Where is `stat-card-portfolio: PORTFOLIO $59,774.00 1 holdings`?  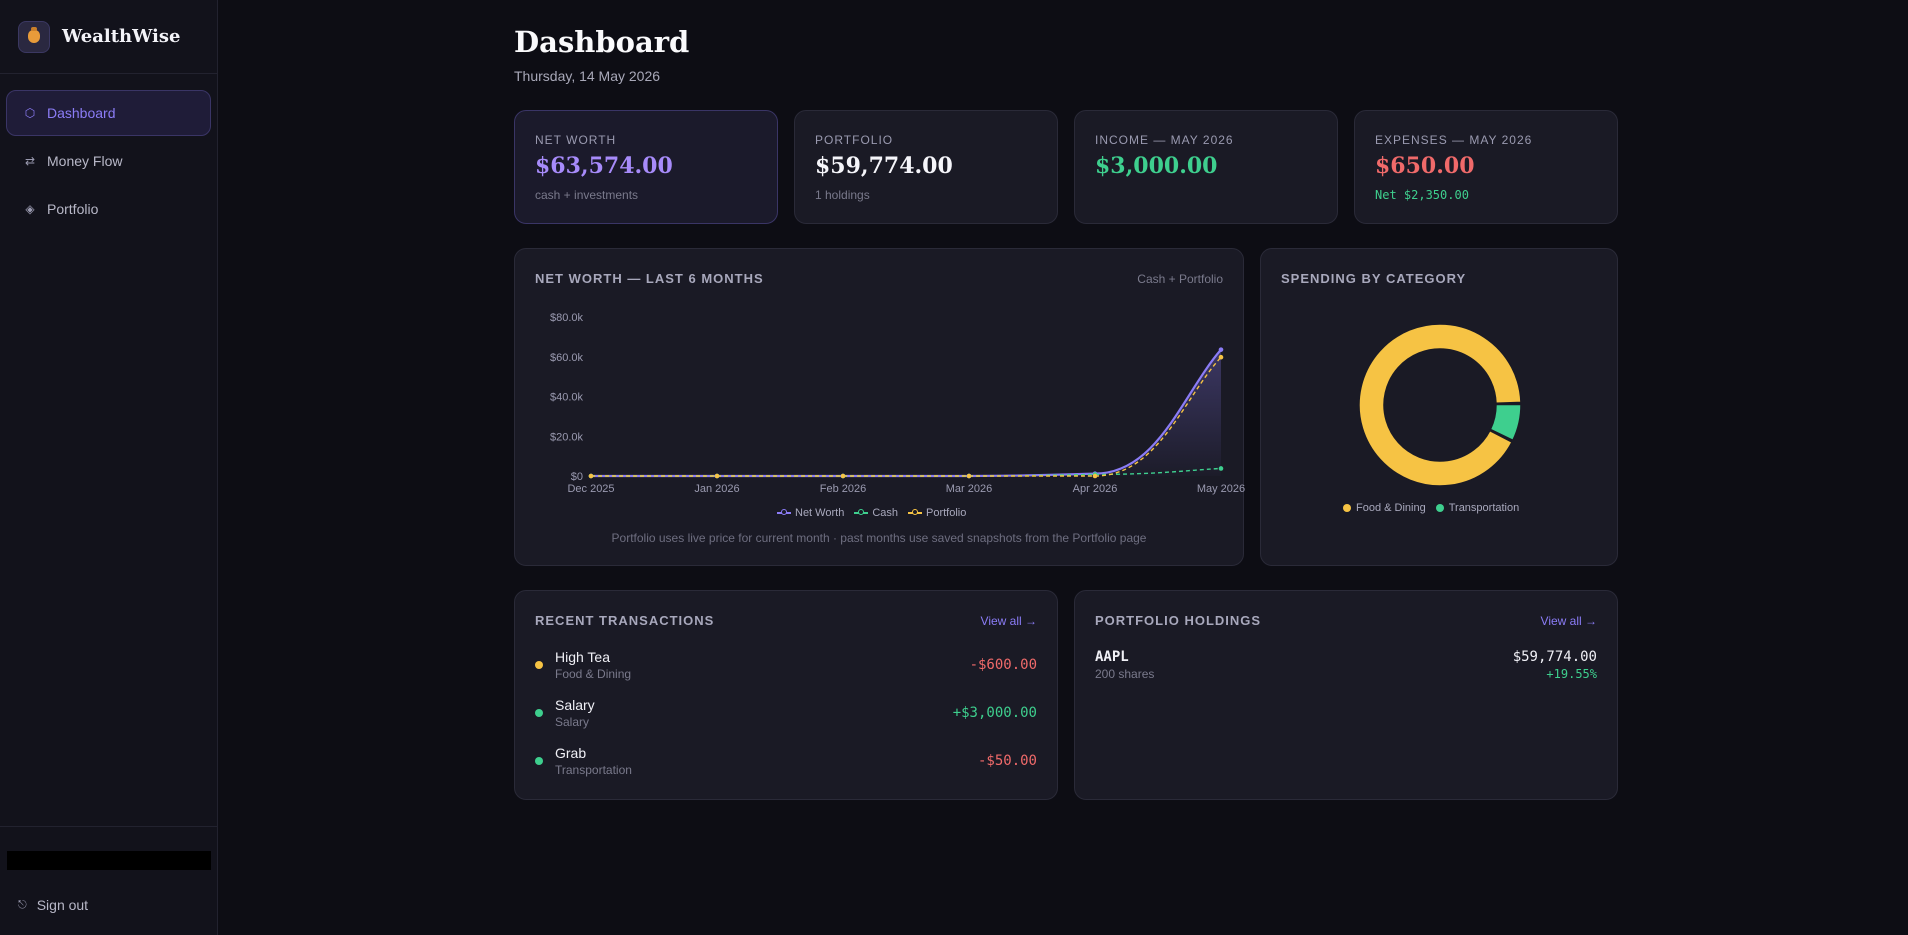 stat-card-portfolio: PORTFOLIO $59,774.00 1 holdings is located at coordinates (926, 167).